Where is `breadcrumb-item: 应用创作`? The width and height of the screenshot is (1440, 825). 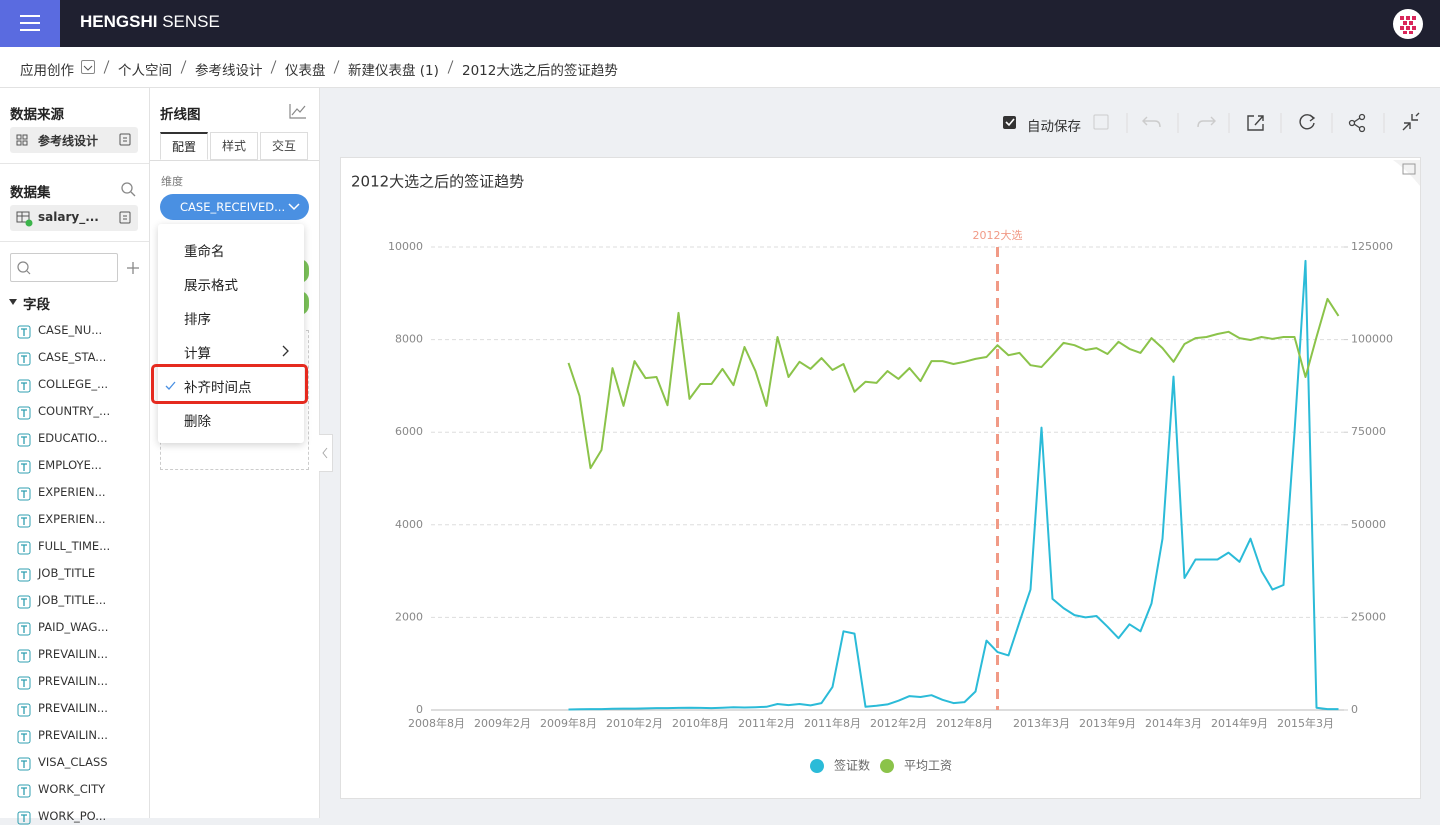 breadcrumb-item: 应用创作 is located at coordinates (47, 71).